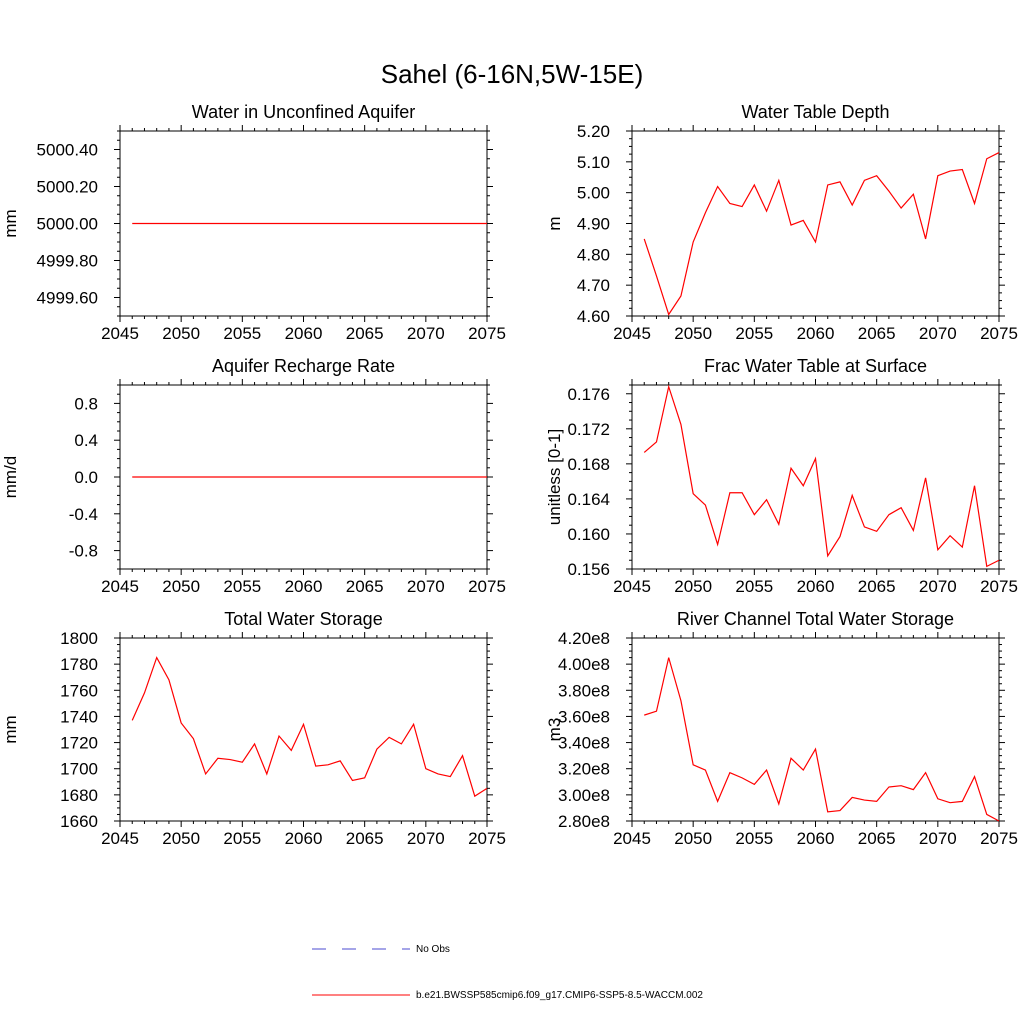 The width and height of the screenshot is (1024, 1024). Describe the element at coordinates (588, 534) in the screenshot. I see `y-tick-label: 0.160` at that location.